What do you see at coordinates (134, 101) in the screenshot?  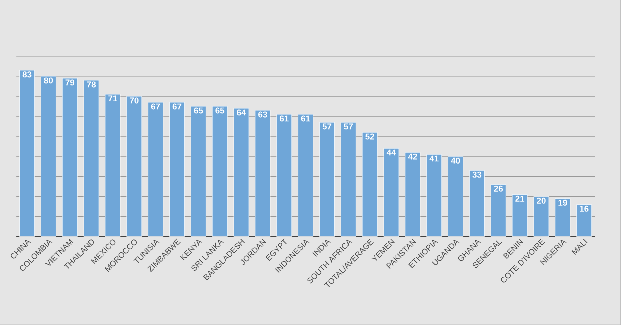 I see `data-label: 70` at bounding box center [134, 101].